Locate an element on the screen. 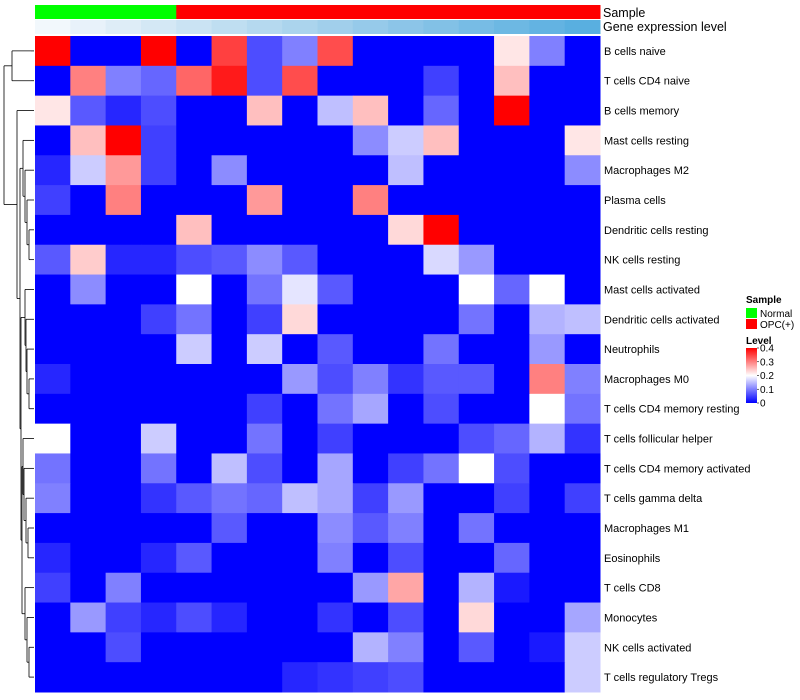 Image resolution: width=800 pixels, height=700 pixels. legend-tick-label: 0.3 is located at coordinates (767, 362).